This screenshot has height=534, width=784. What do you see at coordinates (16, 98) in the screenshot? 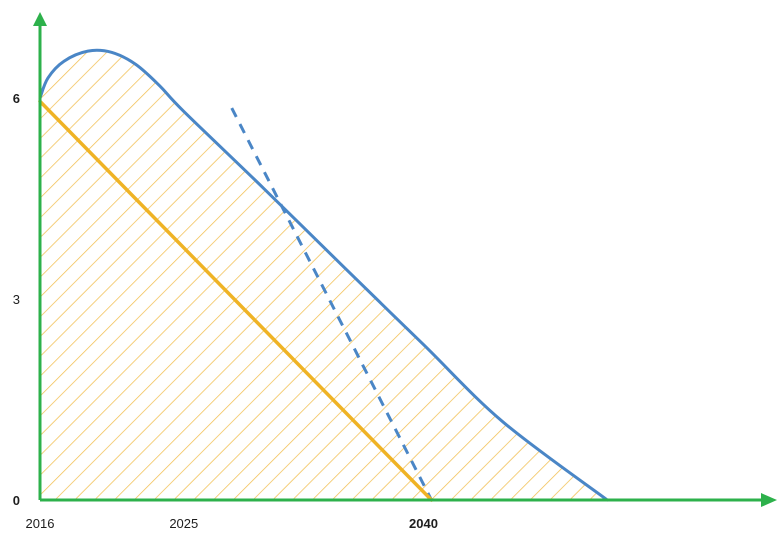
I see `y-tick-label: 6` at bounding box center [16, 98].